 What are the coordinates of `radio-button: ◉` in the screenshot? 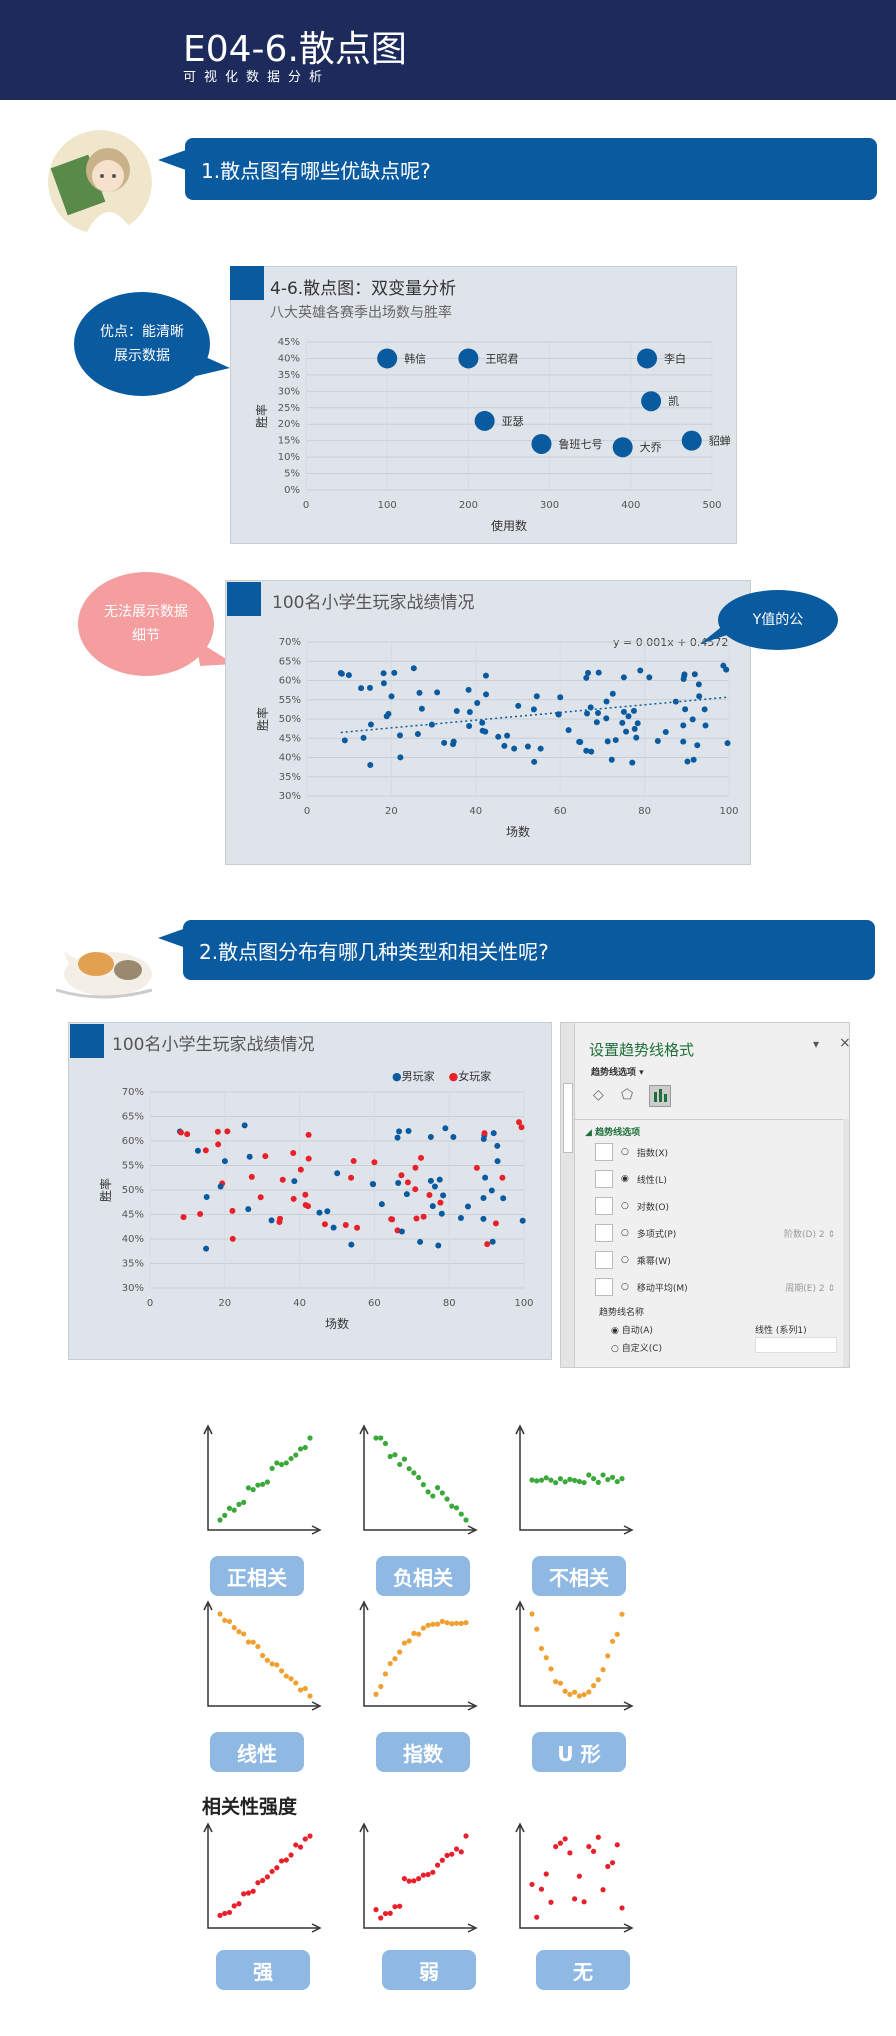 It's located at (625, 1179).